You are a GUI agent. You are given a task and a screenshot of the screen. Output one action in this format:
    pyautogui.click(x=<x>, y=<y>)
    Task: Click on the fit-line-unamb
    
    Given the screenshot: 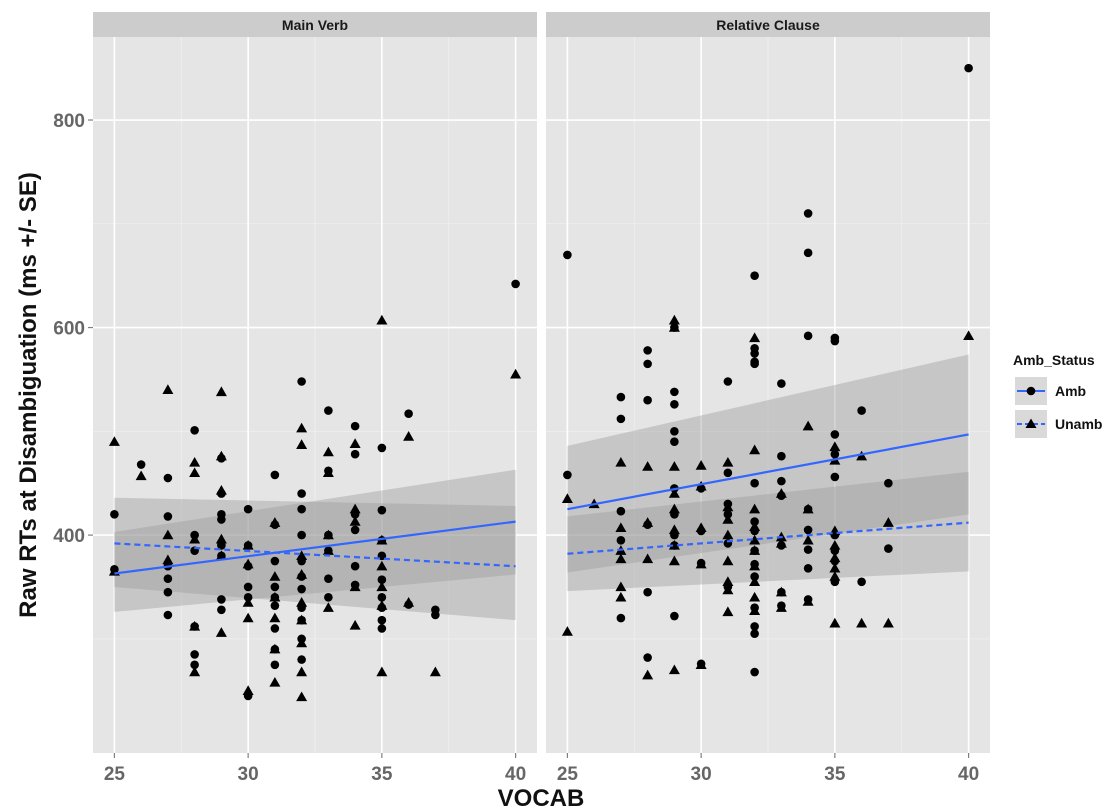 What is the action you would take?
    pyautogui.click(x=768, y=538)
    